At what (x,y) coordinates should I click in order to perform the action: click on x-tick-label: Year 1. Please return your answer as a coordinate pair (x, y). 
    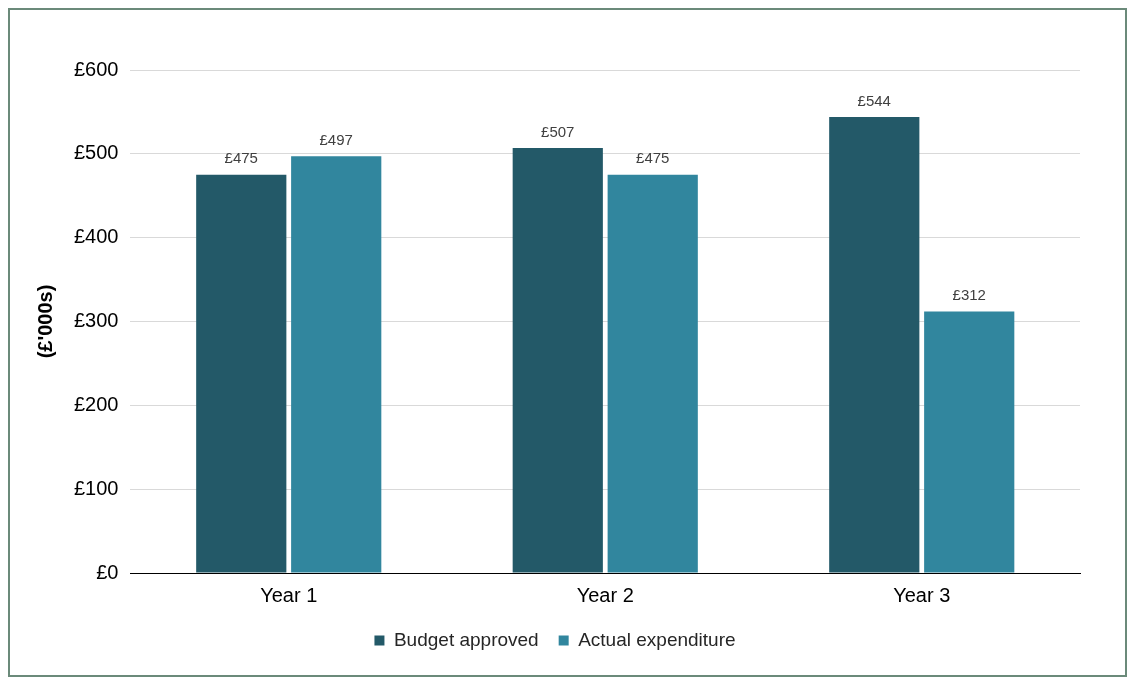
    Looking at the image, I should click on (289, 594).